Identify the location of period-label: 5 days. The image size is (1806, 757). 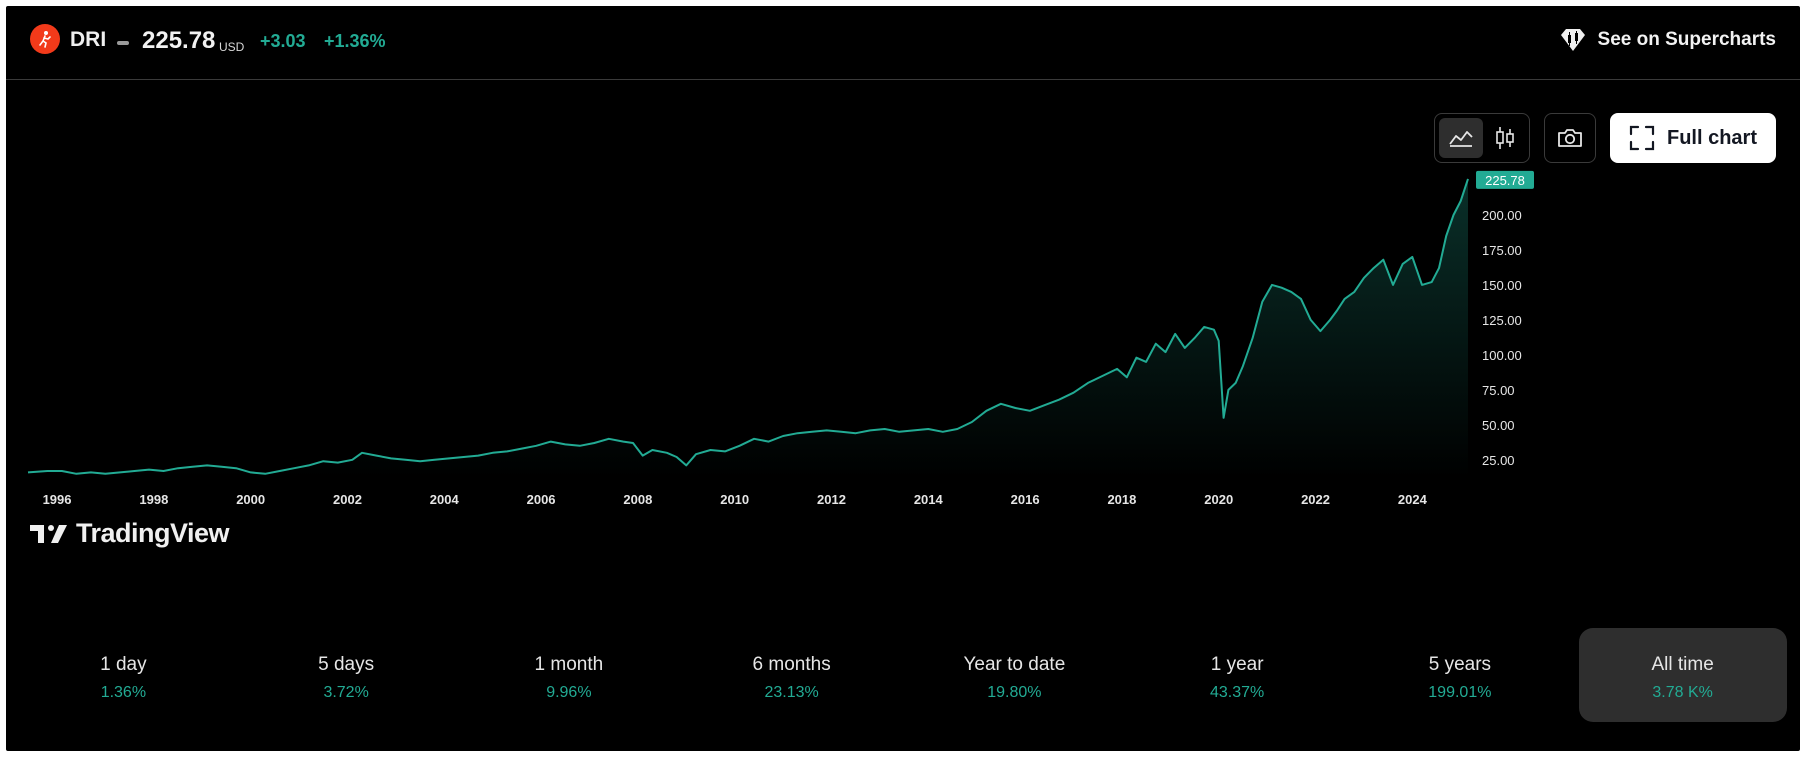
(346, 664).